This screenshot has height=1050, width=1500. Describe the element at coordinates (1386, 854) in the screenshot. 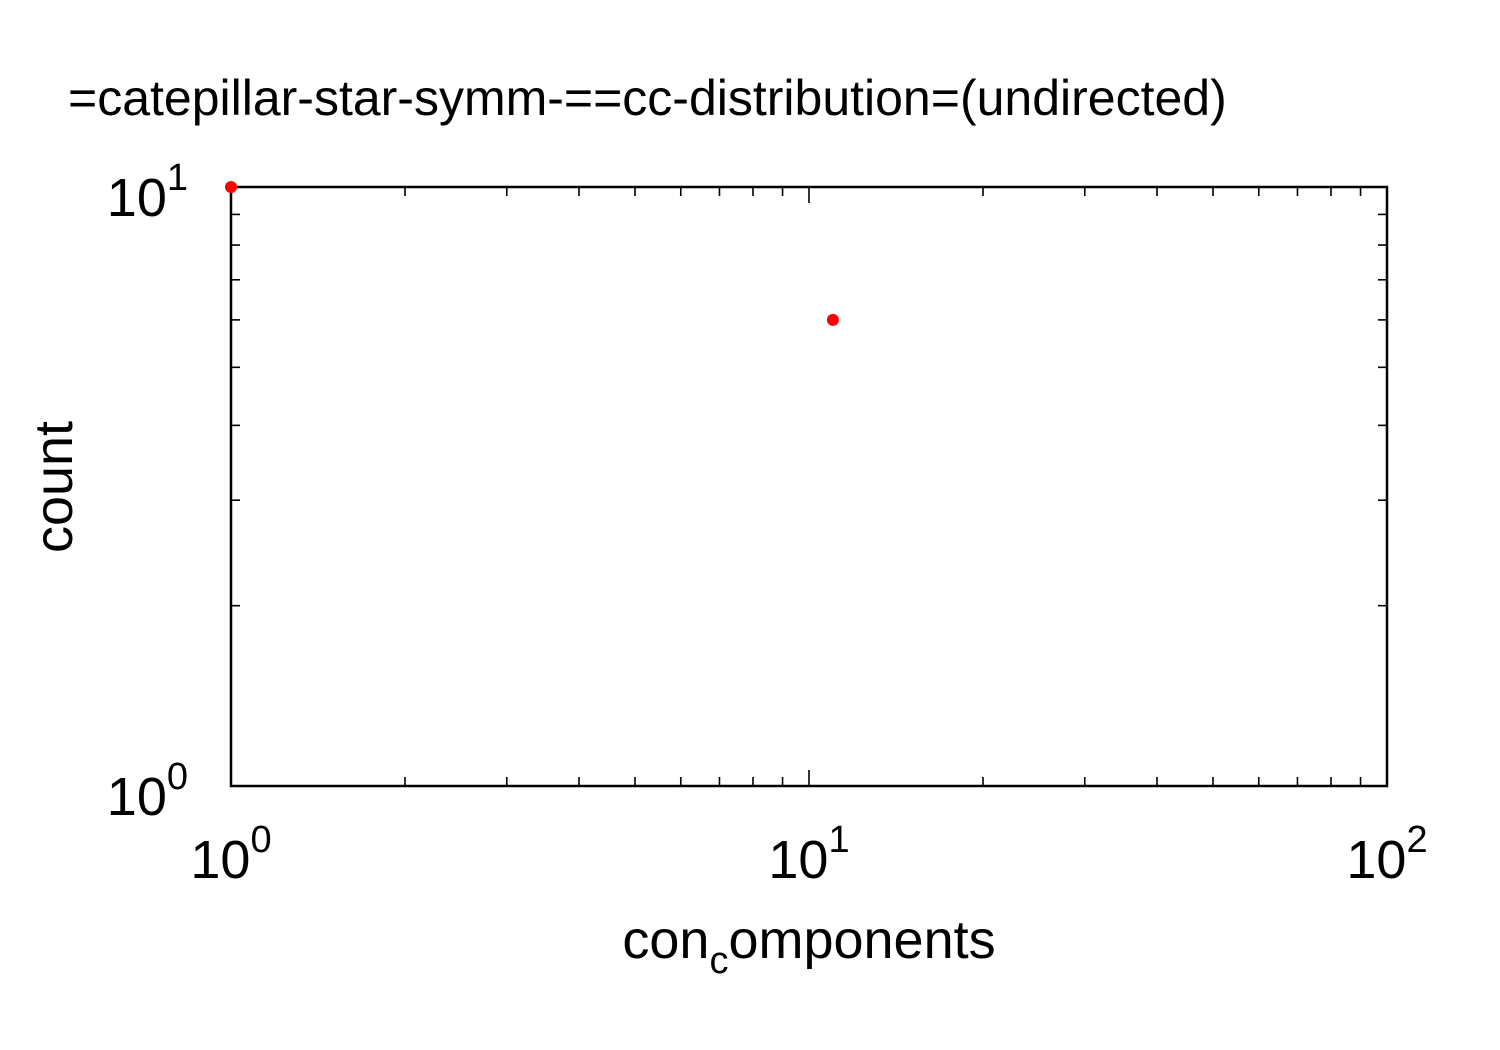

I see `x-tick-label: 10²` at that location.